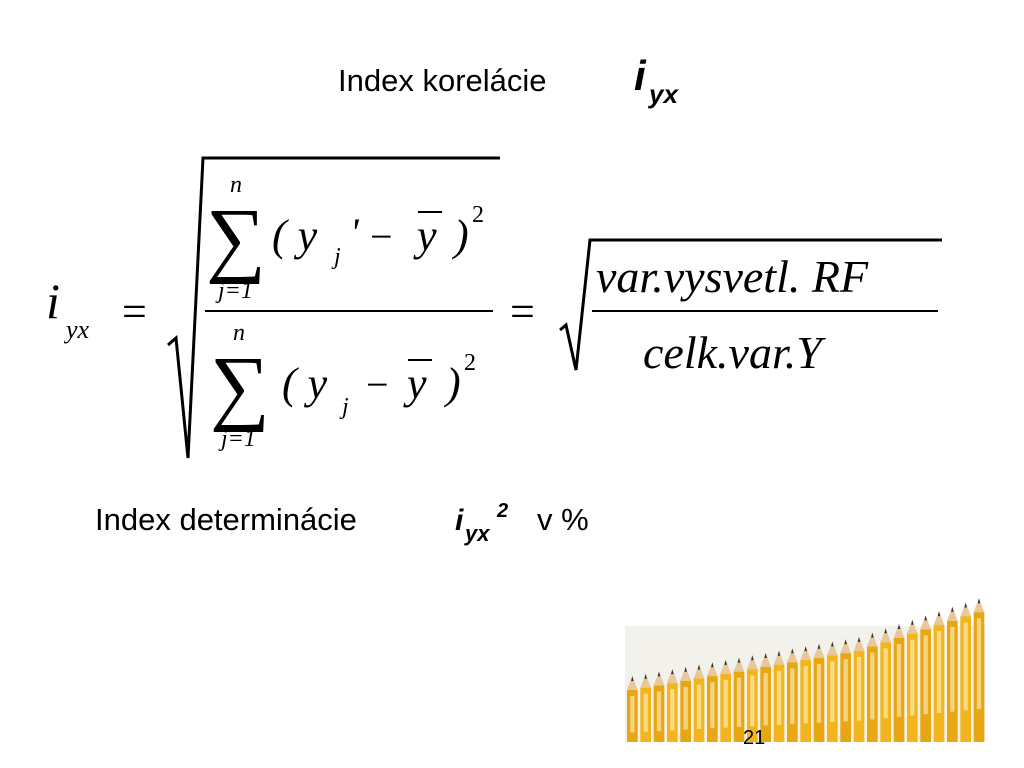 Image resolution: width=1024 pixels, height=768 pixels. I want to click on title-text: Index korelácie, so click(442, 80).